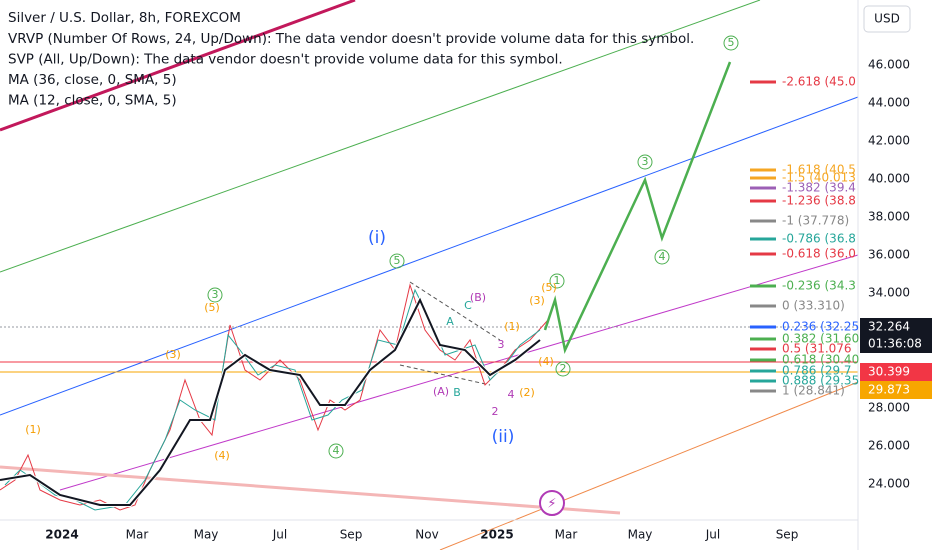 The width and height of the screenshot is (932, 550). I want to click on fib-label: -0.786 (36.8, so click(819, 239).